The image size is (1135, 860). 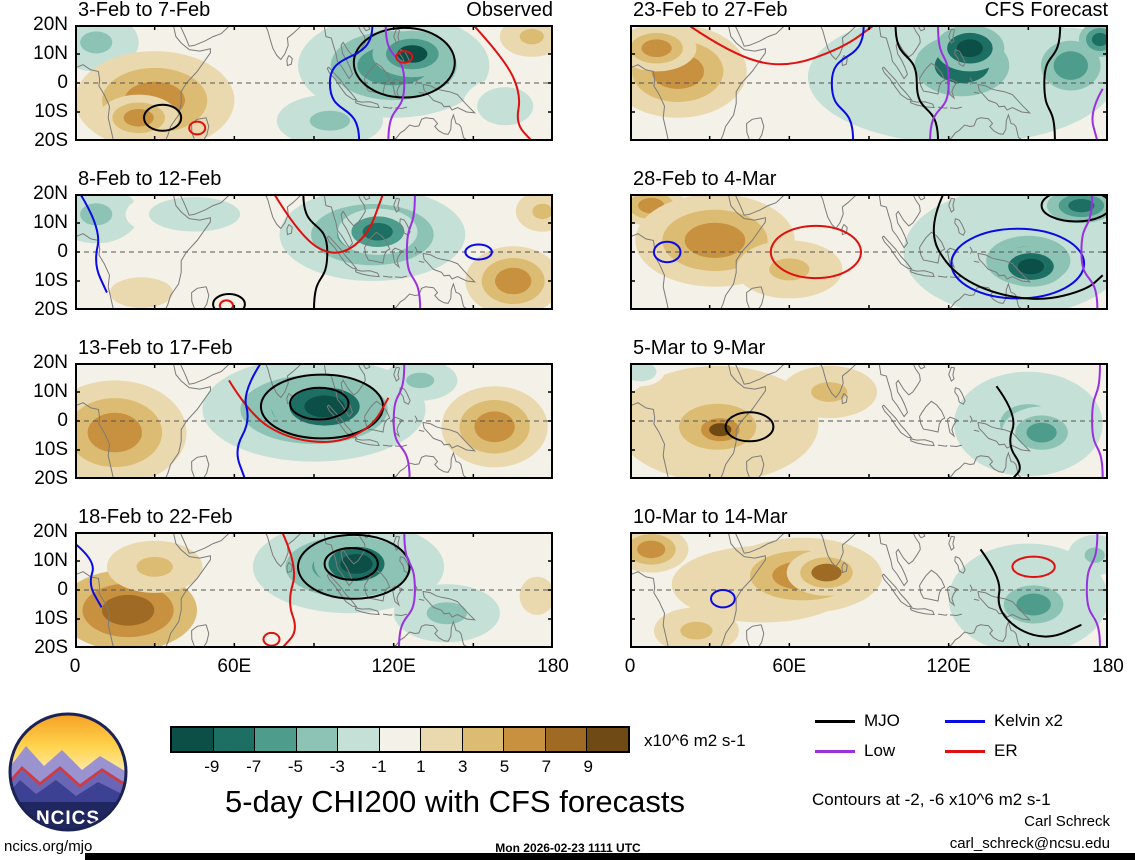 I want to click on logo-red-line, so click(x=68, y=778).